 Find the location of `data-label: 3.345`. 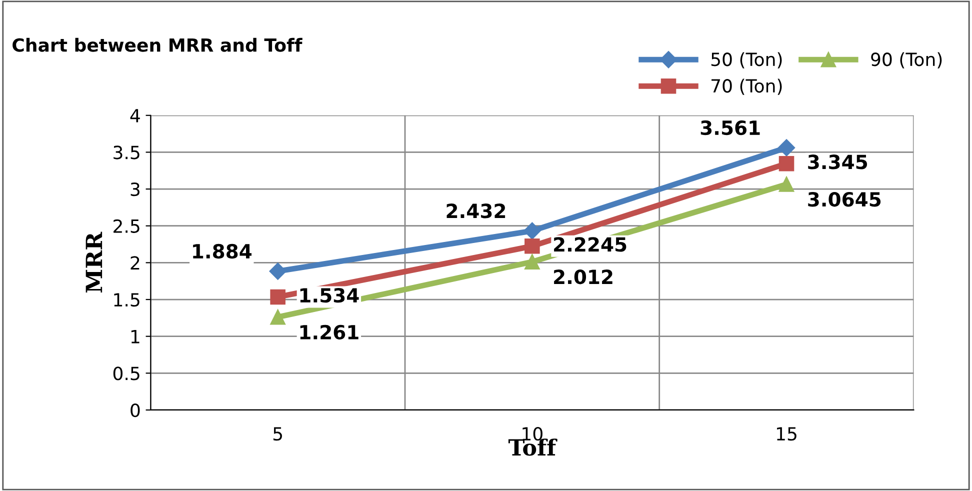

data-label: 3.345 is located at coordinates (838, 162).